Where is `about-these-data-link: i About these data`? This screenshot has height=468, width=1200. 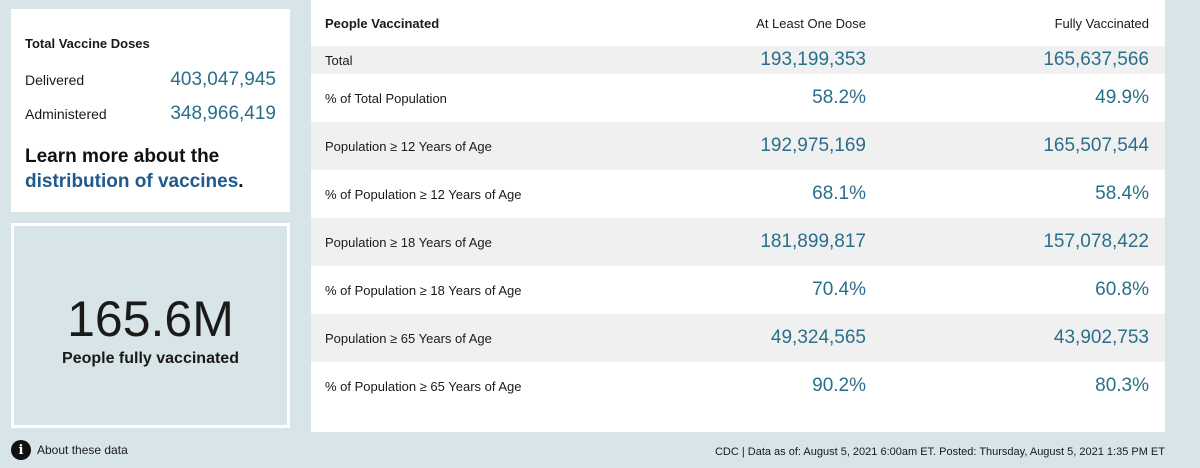 about-these-data-link: i About these data is located at coordinates (69, 450).